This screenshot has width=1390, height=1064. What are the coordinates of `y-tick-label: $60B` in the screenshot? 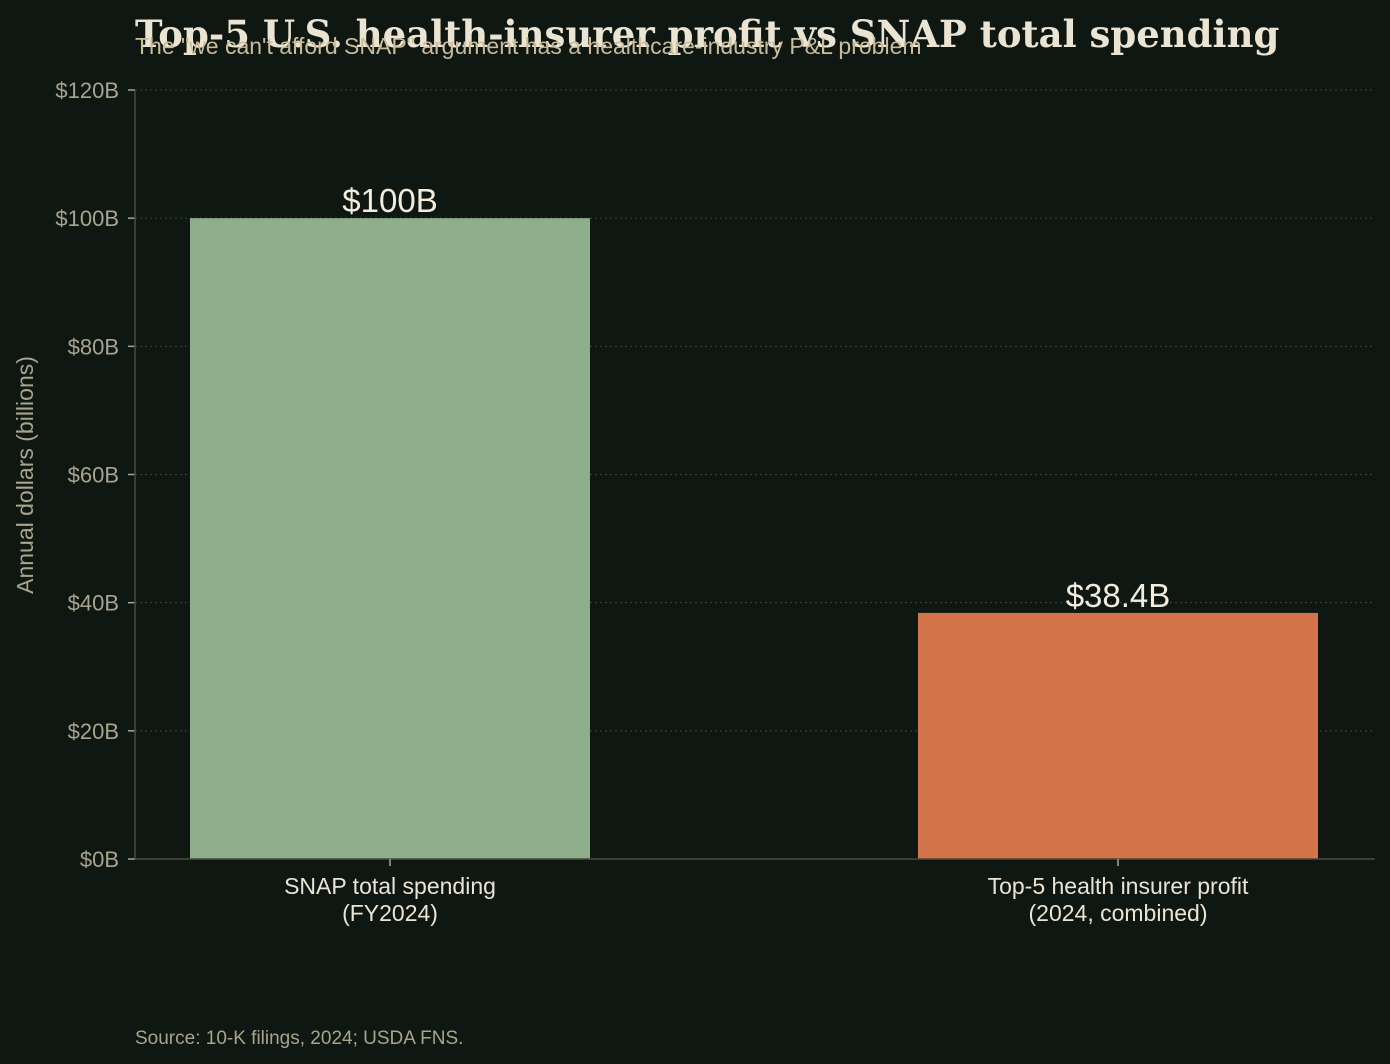 It's located at (93, 475).